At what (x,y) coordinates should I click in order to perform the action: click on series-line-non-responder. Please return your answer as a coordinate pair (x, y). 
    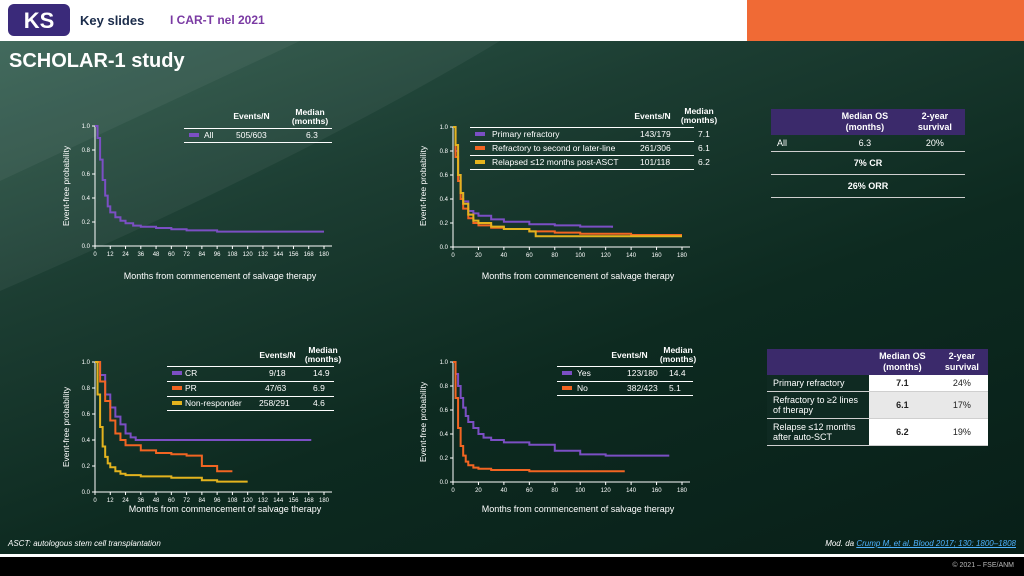
    Looking at the image, I should click on (171, 422).